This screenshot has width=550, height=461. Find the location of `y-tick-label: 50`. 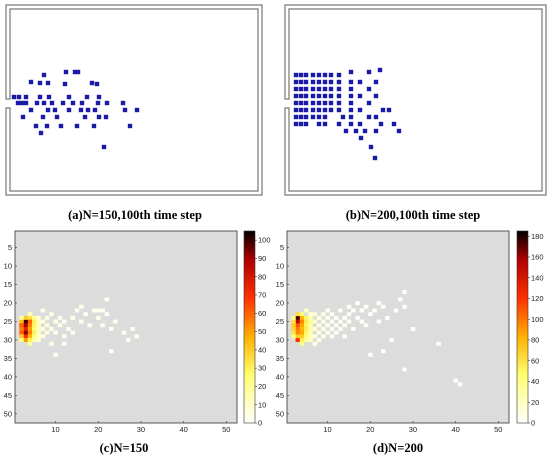

y-tick-label: 50 is located at coordinates (280, 413).